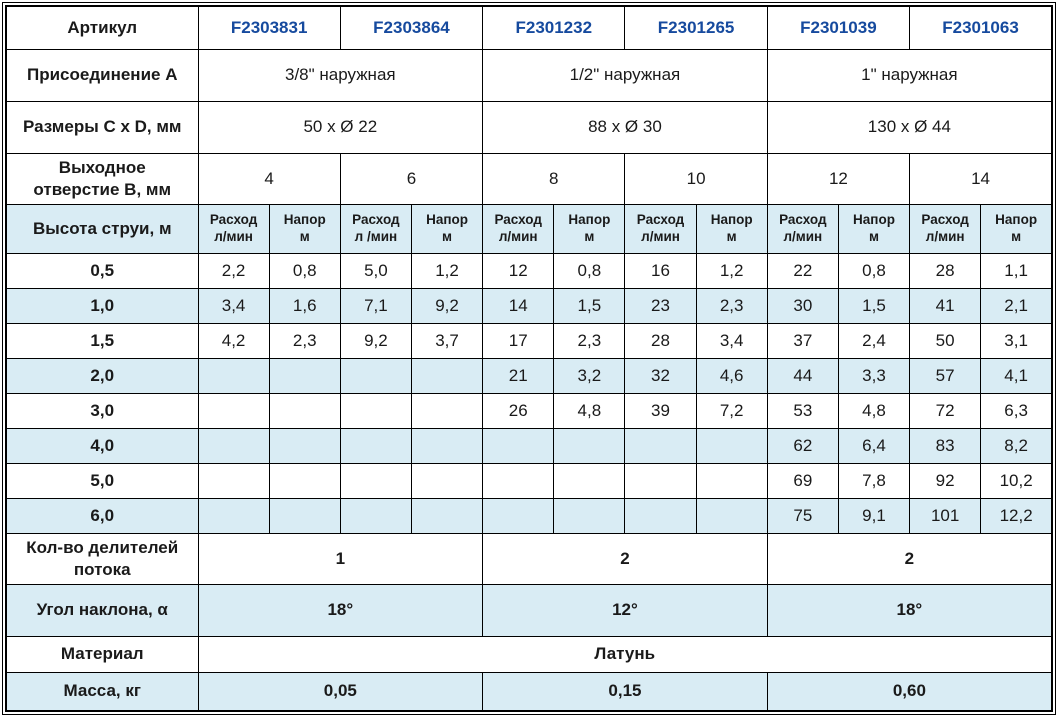 Image resolution: width=1060 pixels, height=726 pixels. What do you see at coordinates (660, 375) in the screenshot?
I see `data-cell: 32` at bounding box center [660, 375].